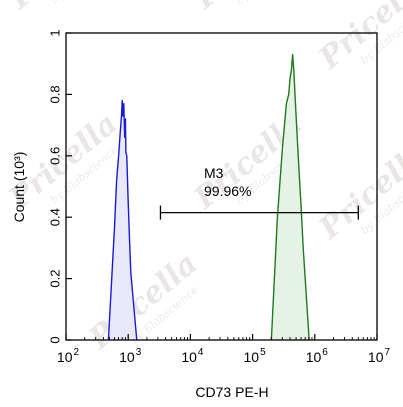 The height and width of the screenshot is (407, 403). I want to click on gate-name: M3, so click(214, 173).